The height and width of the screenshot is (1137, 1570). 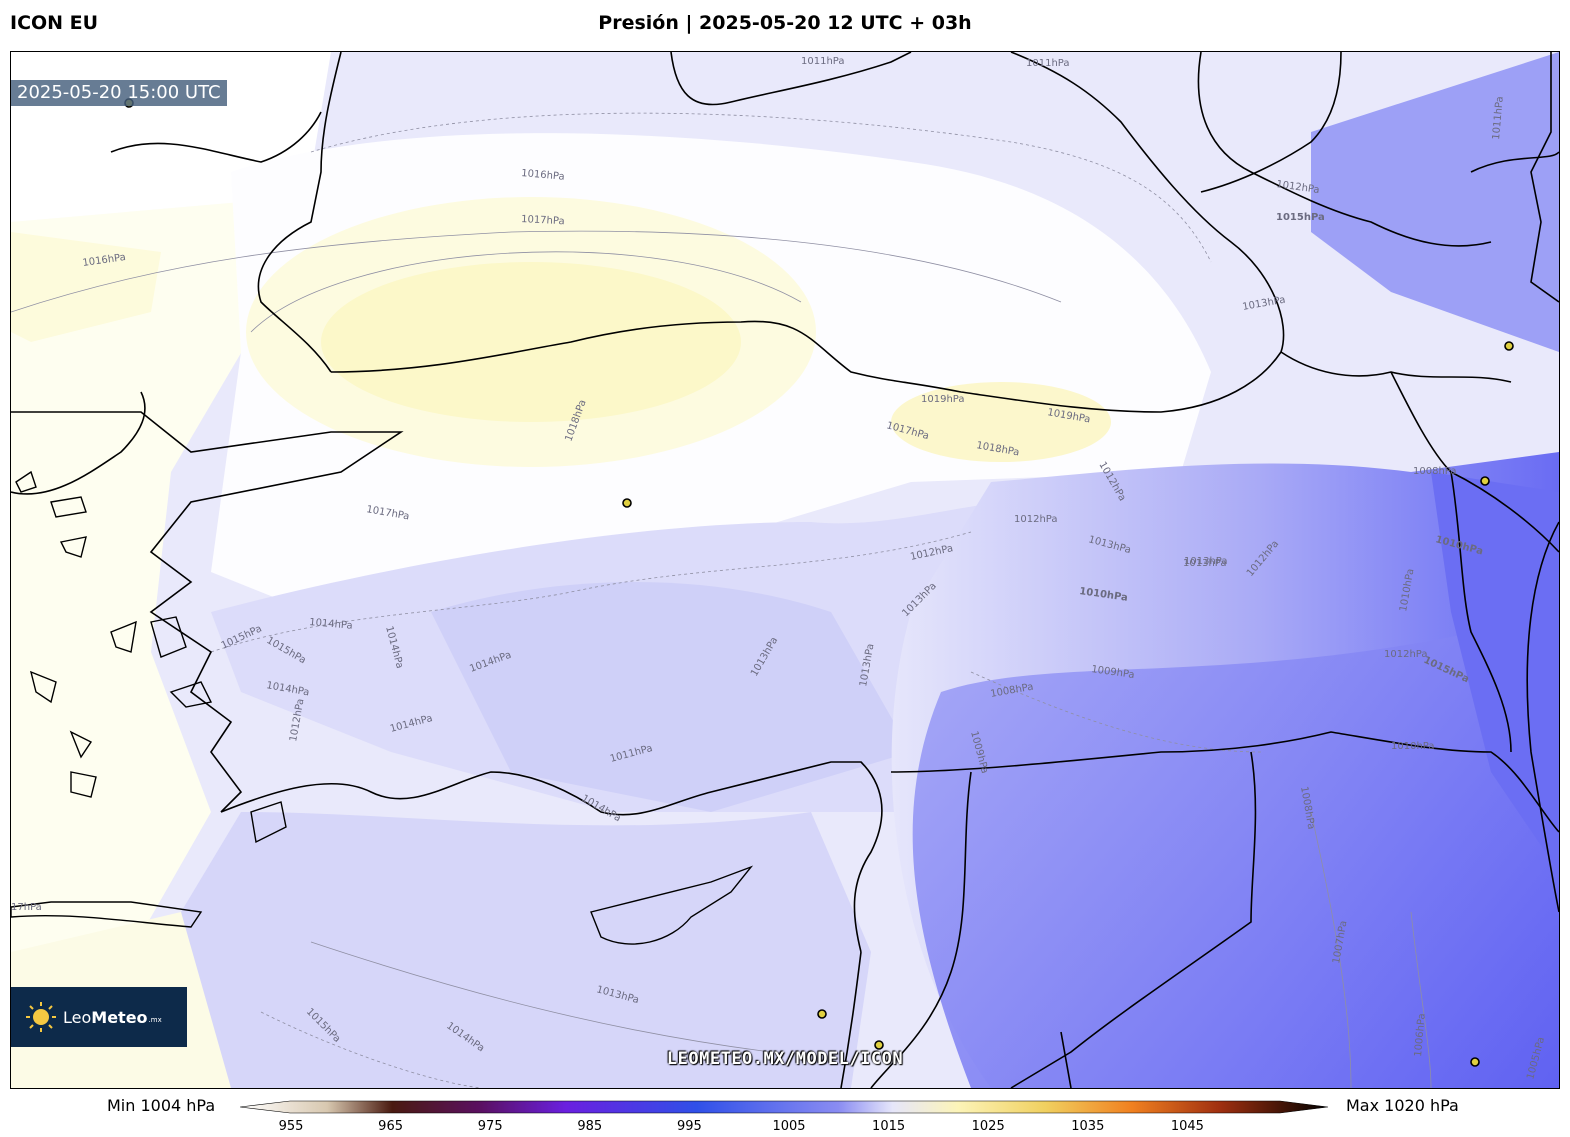 What do you see at coordinates (1133, 919) in the screenshot?
I see `border-syria-iraq` at bounding box center [1133, 919].